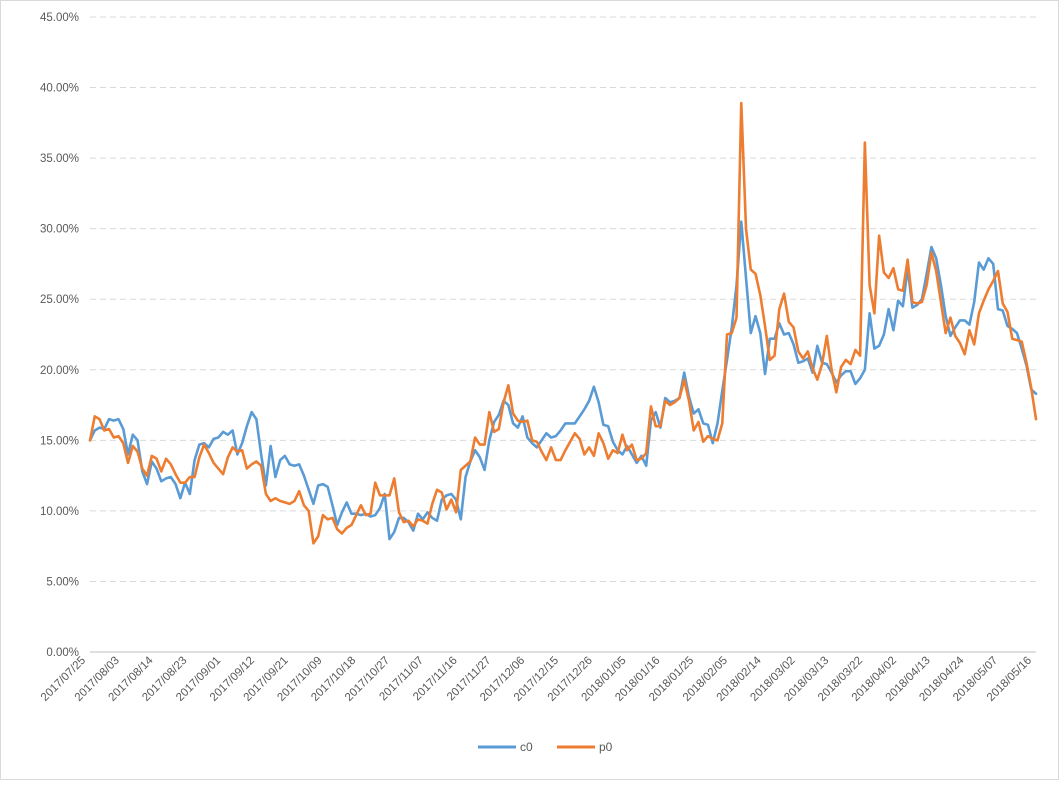 This screenshot has width=1059, height=785. Describe the element at coordinates (59, 441) in the screenshot. I see `y-tick-label: 15.00%` at that location.